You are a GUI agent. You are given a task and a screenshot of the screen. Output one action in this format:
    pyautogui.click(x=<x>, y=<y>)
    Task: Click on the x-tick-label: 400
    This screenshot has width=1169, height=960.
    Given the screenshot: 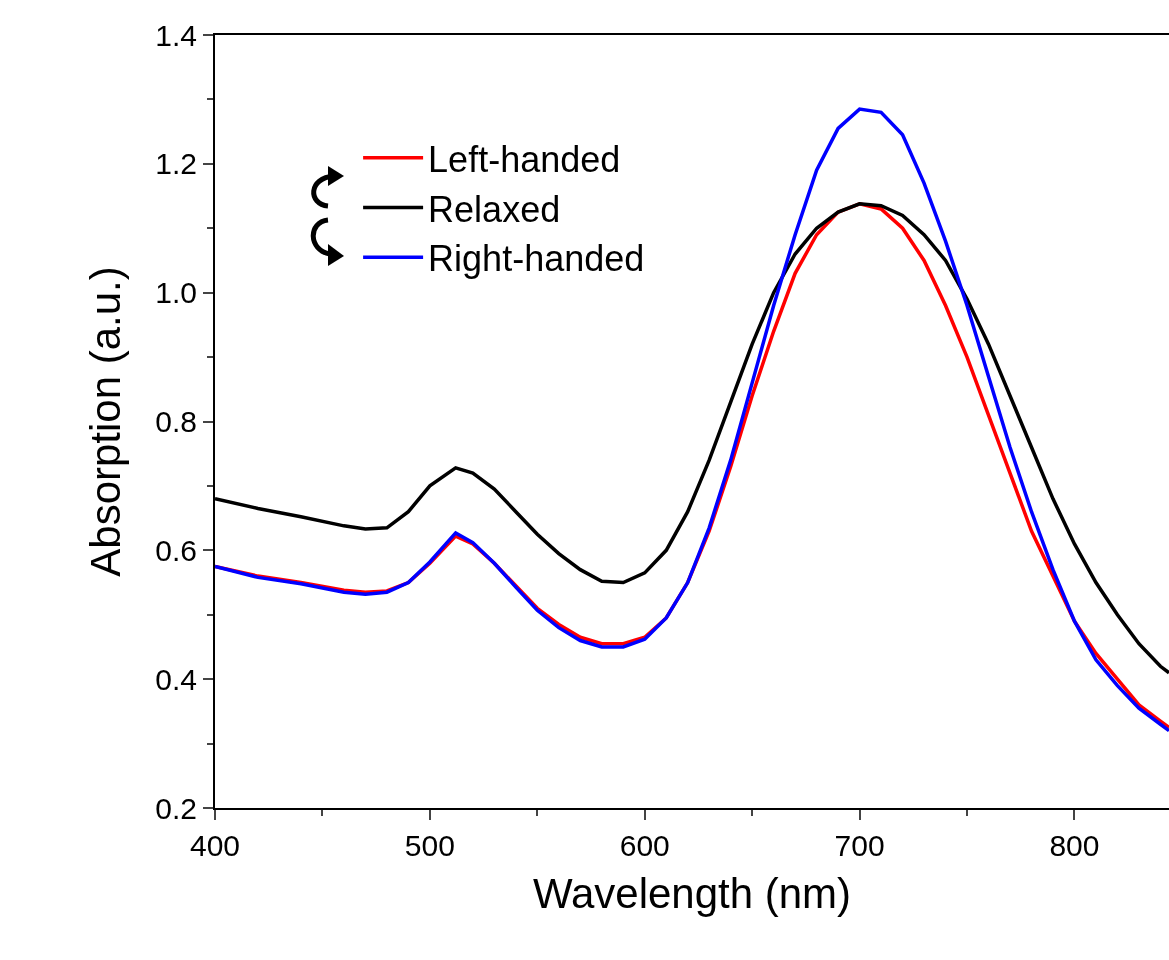 What is the action you would take?
    pyautogui.click(x=215, y=845)
    